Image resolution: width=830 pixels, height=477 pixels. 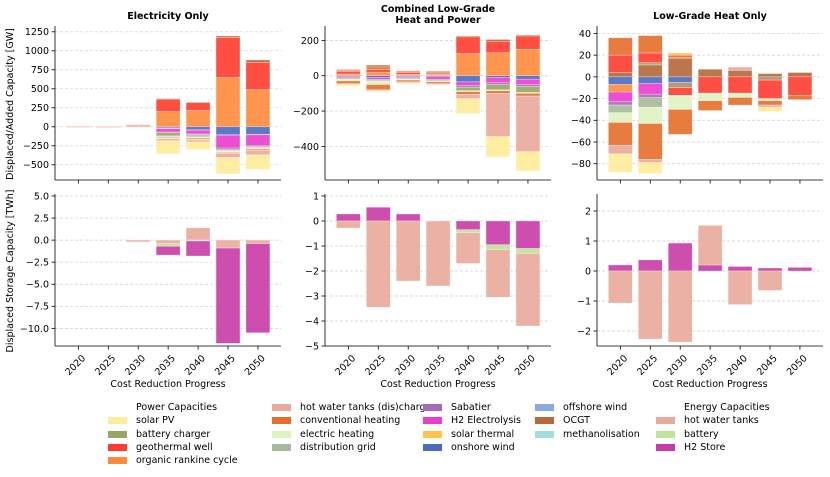 What do you see at coordinates (173, 447) in the screenshot?
I see `legend-item: geothermal well` at bounding box center [173, 447].